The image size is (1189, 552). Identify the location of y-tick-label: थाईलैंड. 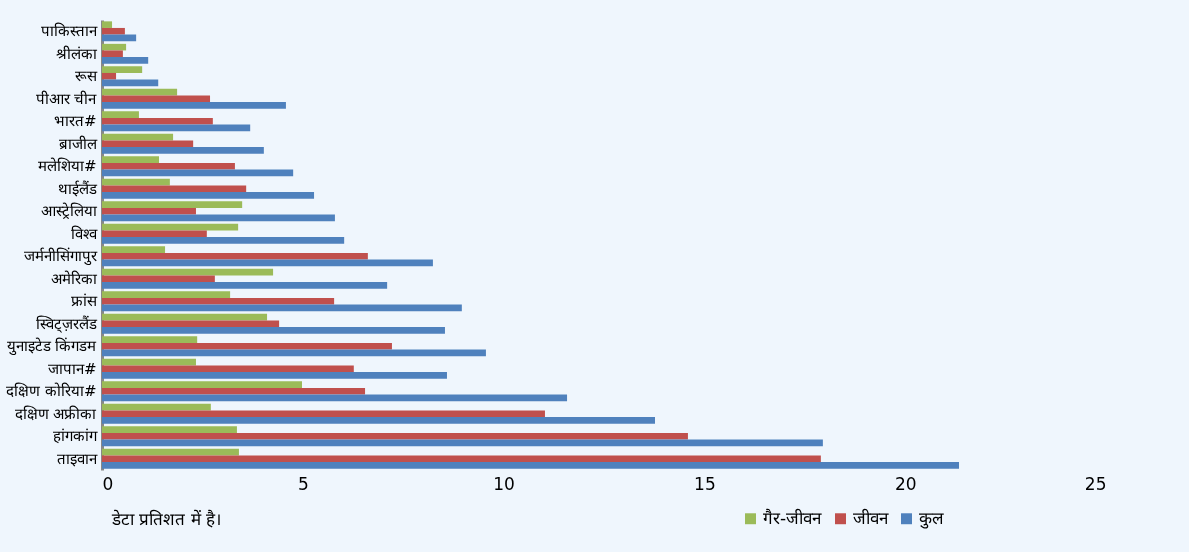
(77, 188).